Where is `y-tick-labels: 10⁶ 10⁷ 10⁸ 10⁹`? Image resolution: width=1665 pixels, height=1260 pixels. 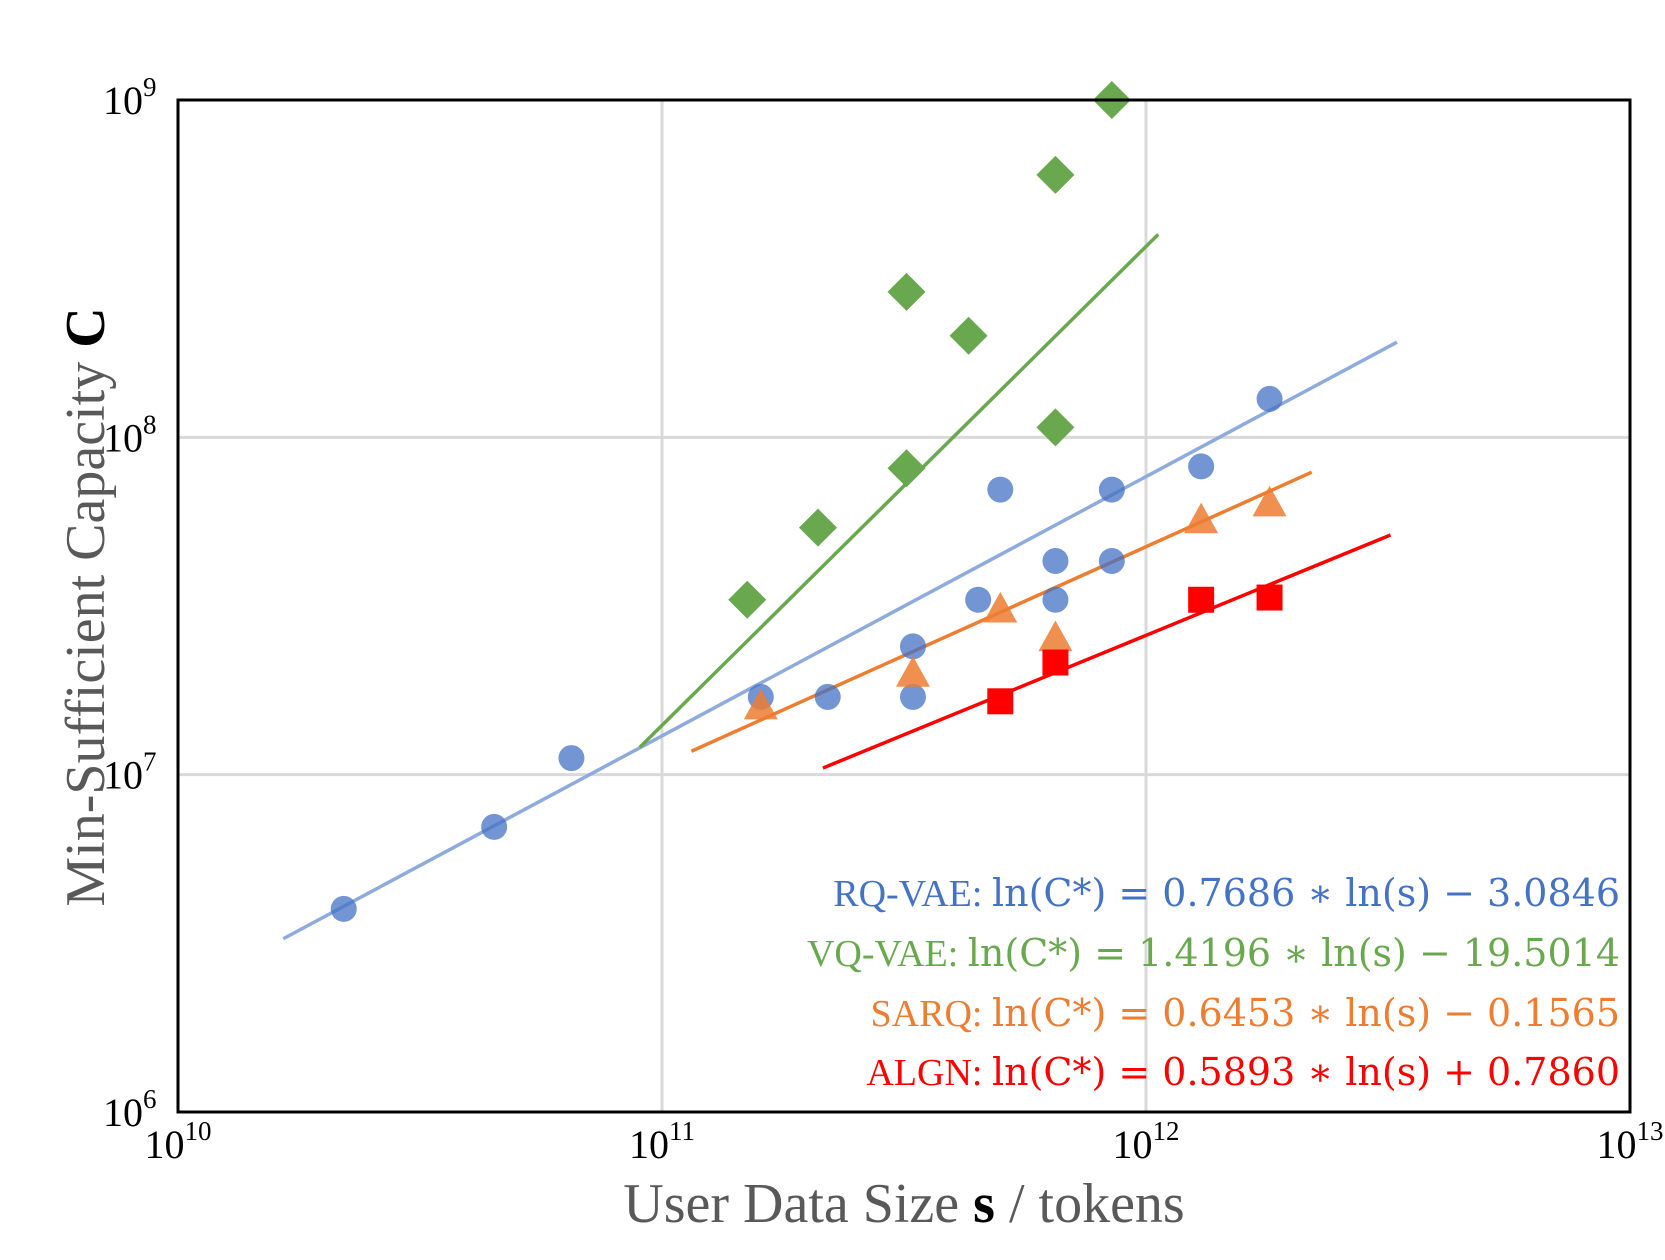
y-tick-labels: 10⁶ 10⁷ 10⁸ 10⁹ is located at coordinates (130, 603).